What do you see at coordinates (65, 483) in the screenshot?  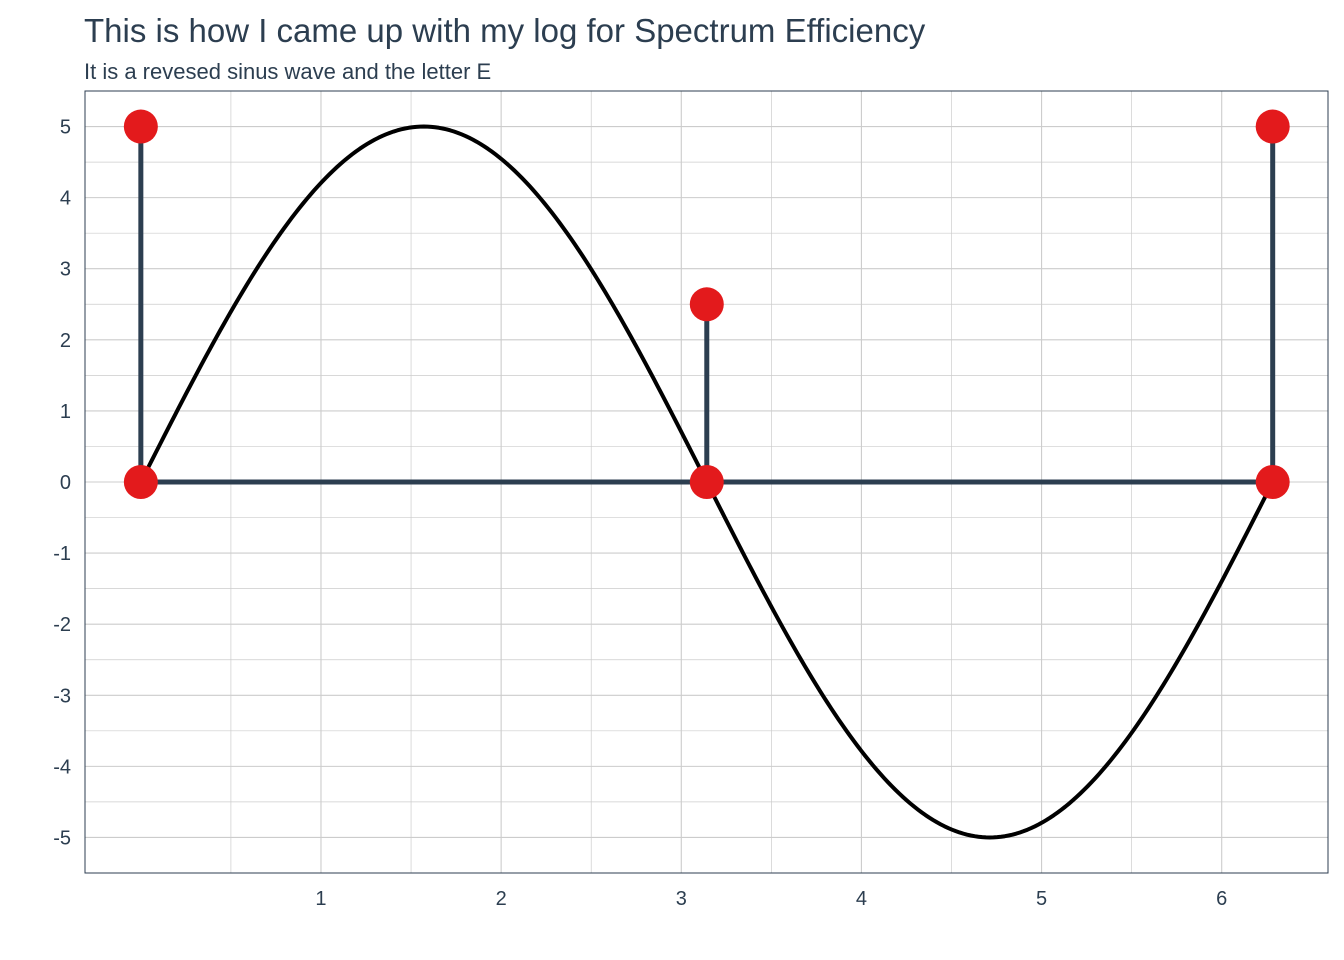 I see `y-tick-label: 0` at bounding box center [65, 483].